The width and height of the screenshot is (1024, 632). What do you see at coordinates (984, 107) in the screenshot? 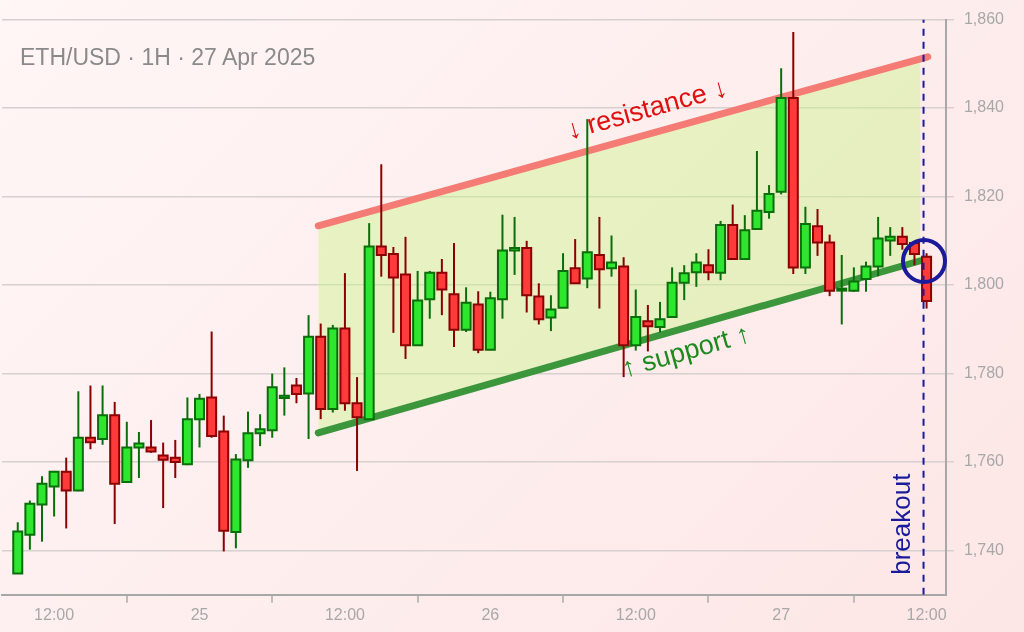
I see `y-tick-label: 1,840` at bounding box center [984, 107].